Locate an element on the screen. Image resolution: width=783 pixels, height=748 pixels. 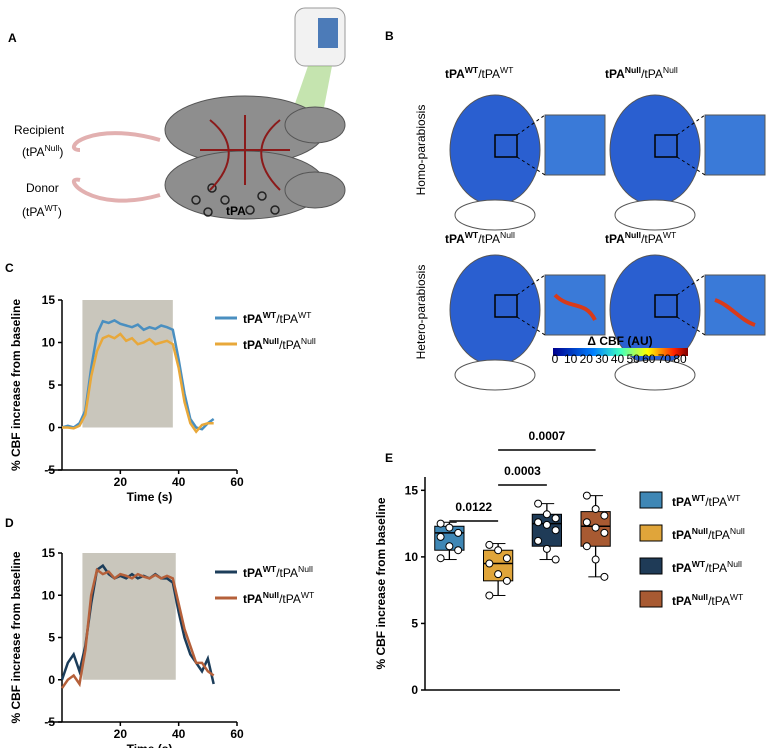
colorbar-tick: 50 is located at coordinates (633, 359).